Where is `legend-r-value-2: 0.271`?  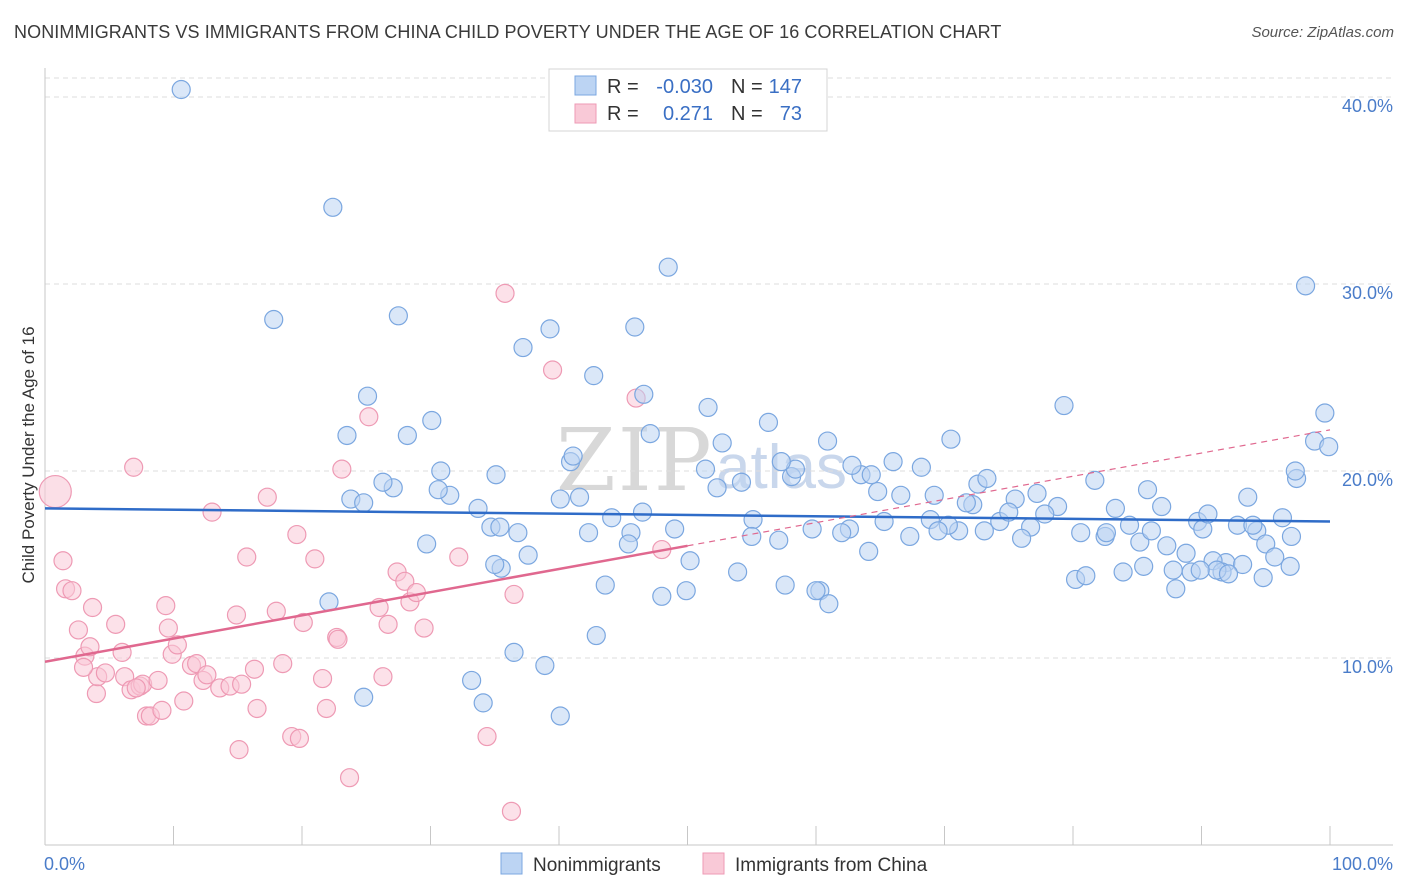 legend-r-value-2: 0.271 is located at coordinates (688, 114).